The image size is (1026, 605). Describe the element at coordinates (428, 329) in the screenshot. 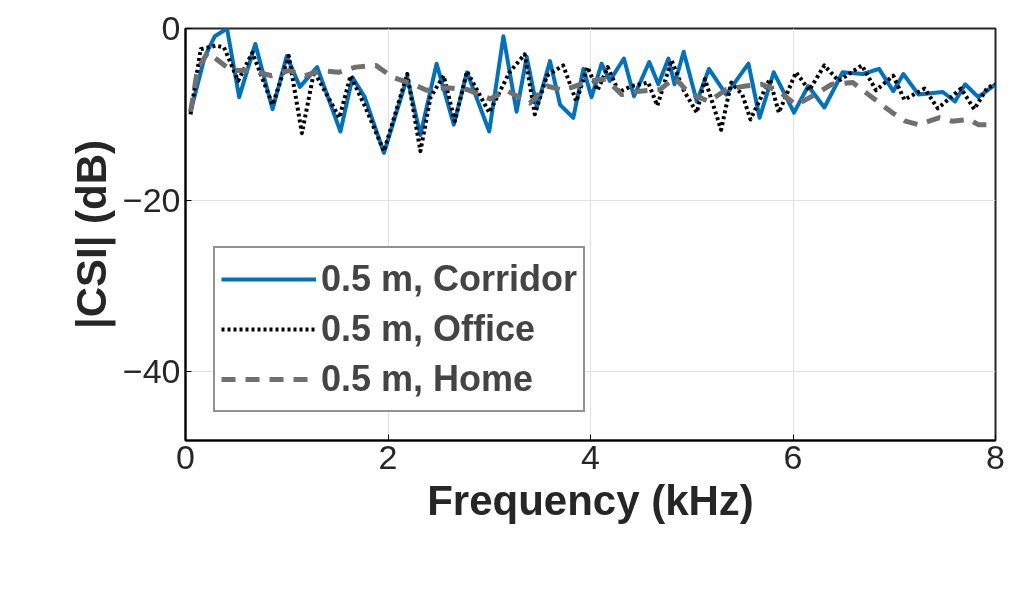

I see `legend-label: 0.5 m, Office` at that location.